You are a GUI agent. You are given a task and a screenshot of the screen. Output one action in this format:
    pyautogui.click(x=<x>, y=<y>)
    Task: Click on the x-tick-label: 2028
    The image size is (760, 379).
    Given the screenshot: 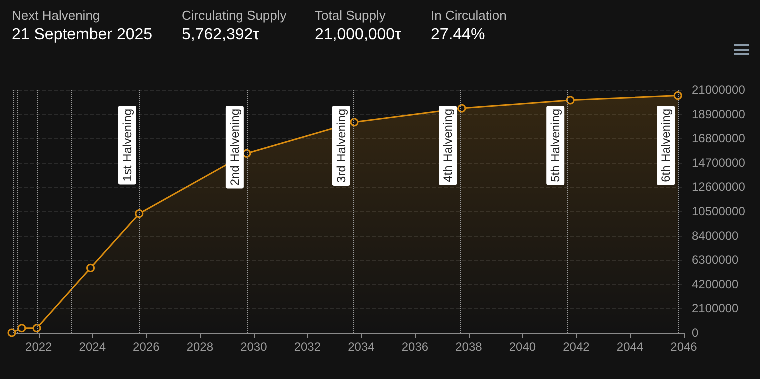 What is the action you would take?
    pyautogui.click(x=200, y=347)
    